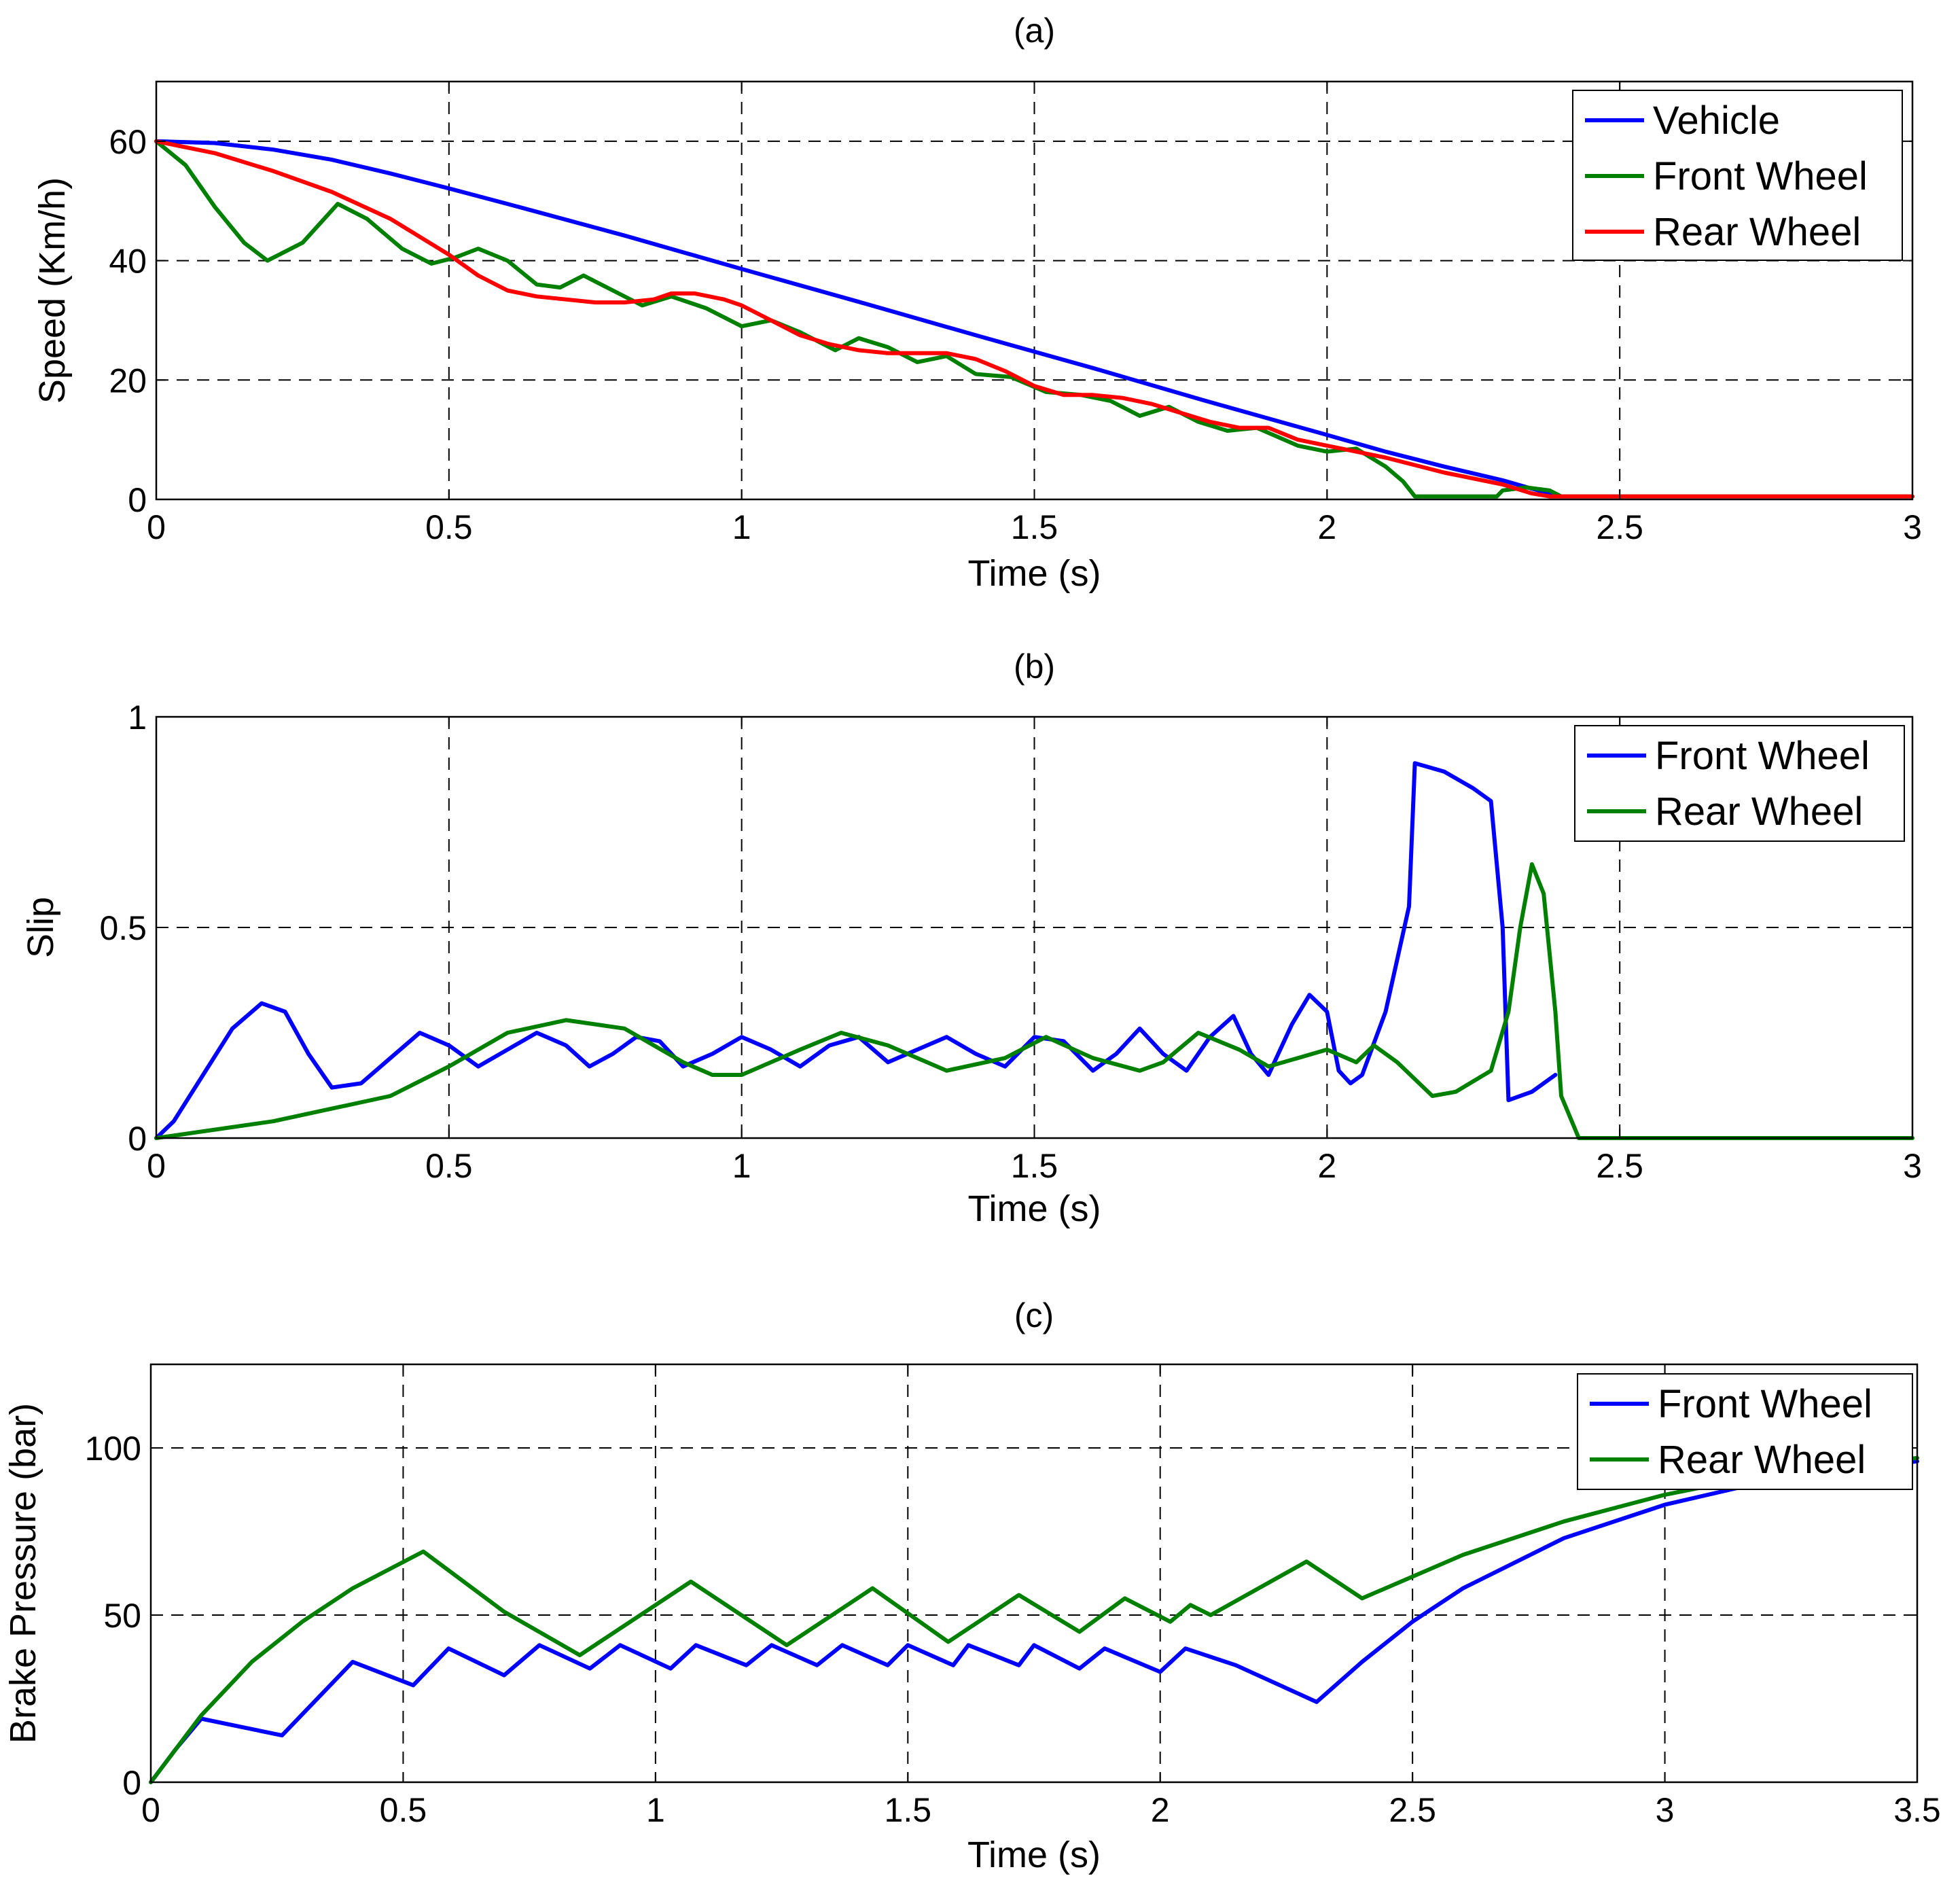 Image resolution: width=1960 pixels, height=1895 pixels. What do you see at coordinates (1034, 667) in the screenshot?
I see `chart-title: (b)` at bounding box center [1034, 667].